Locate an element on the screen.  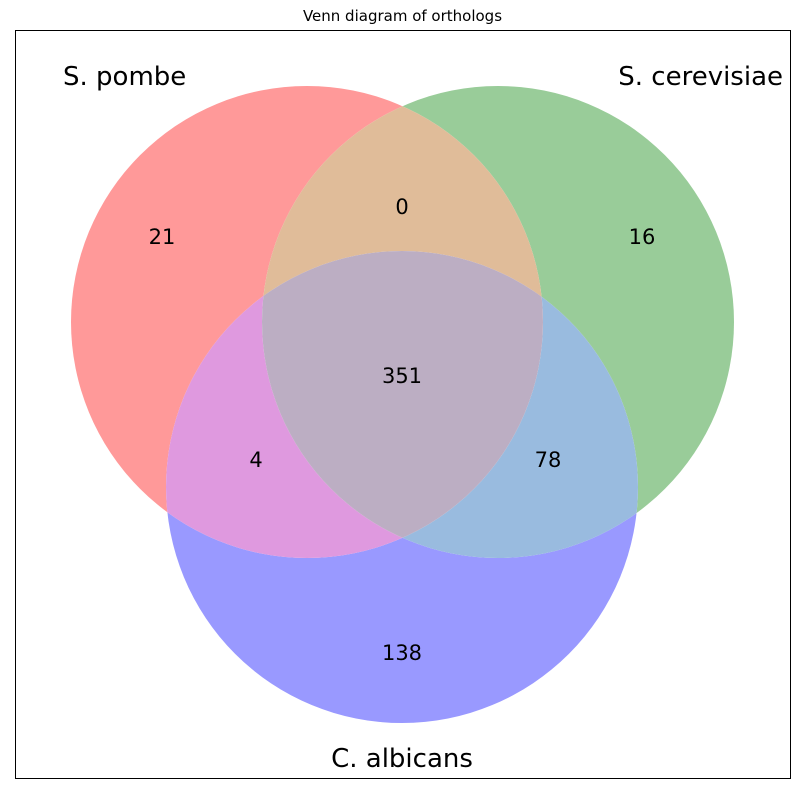
set-label-s-cerevisiae: S. cerevisiae is located at coordinates (700, 77).